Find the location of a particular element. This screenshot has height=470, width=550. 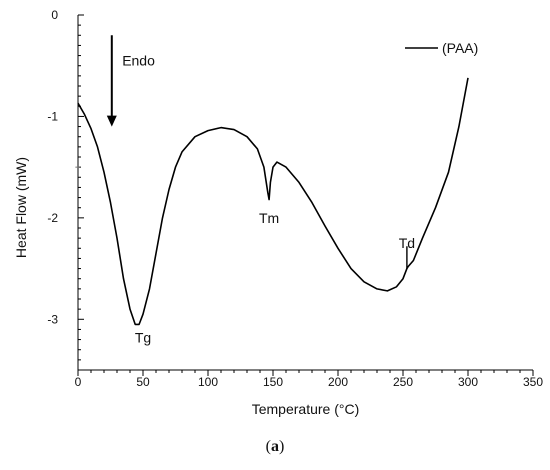

legend: (PAA) is located at coordinates (441, 48).